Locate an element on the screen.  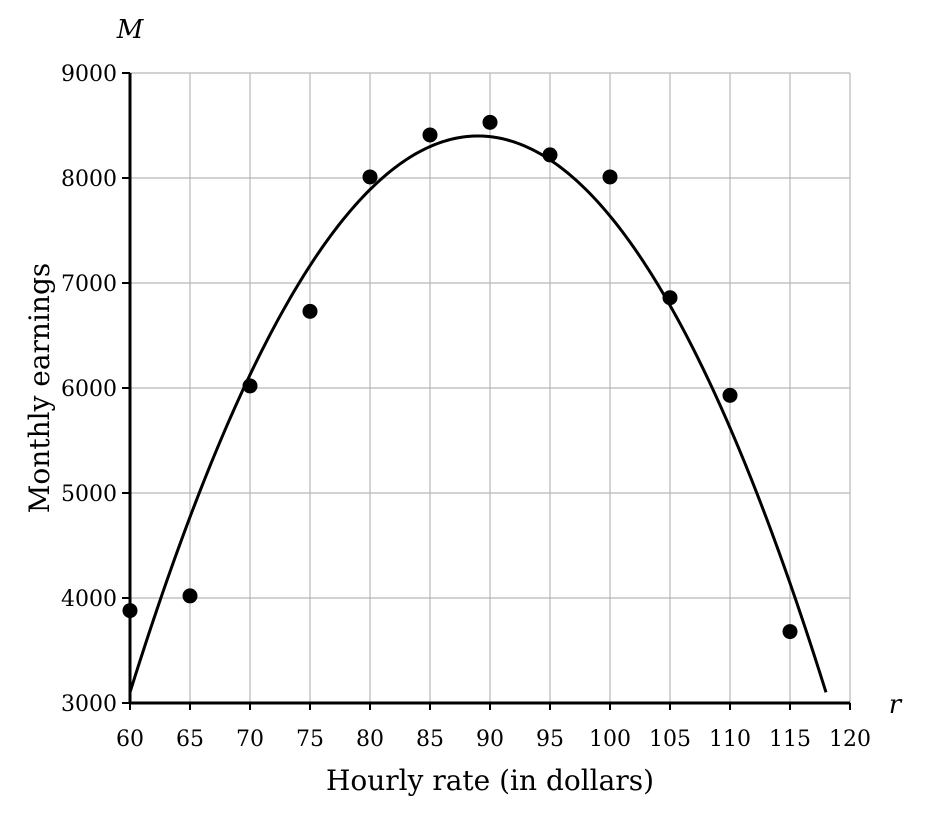
x-tick-label: 90 is located at coordinates (490, 739).